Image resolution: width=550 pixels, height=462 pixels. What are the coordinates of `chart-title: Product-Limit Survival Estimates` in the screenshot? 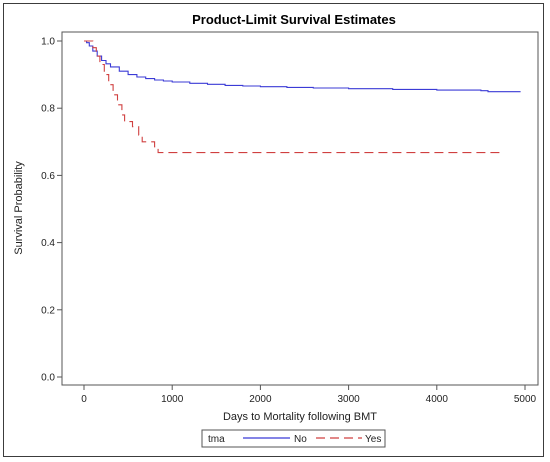 It's located at (294, 19).